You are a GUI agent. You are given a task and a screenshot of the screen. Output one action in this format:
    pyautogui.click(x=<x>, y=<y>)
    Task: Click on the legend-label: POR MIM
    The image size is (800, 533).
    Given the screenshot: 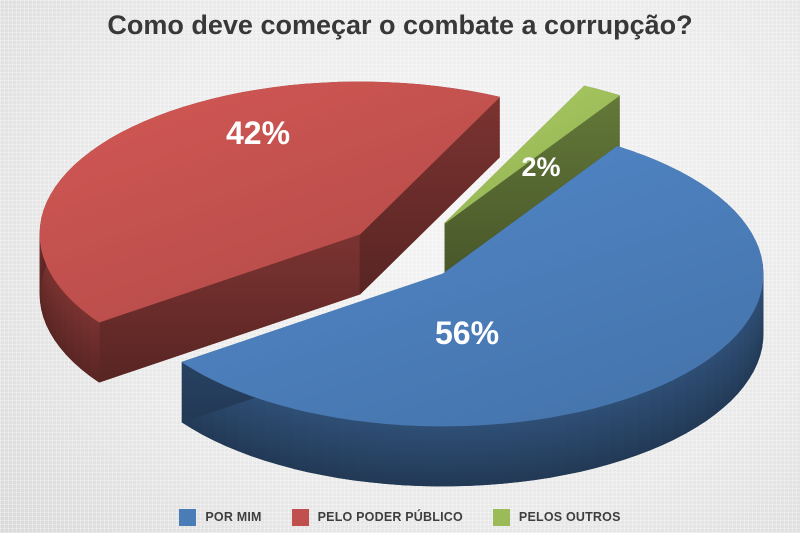 What is the action you would take?
    pyautogui.click(x=233, y=517)
    